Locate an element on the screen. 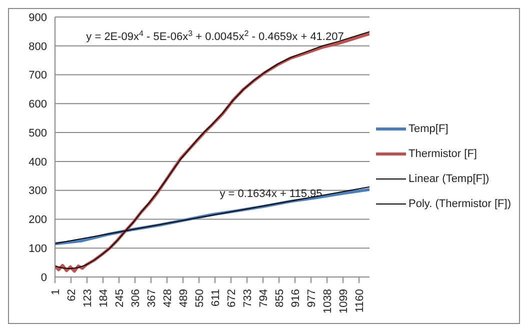  x-tick-label: 1160 is located at coordinates (360, 301).